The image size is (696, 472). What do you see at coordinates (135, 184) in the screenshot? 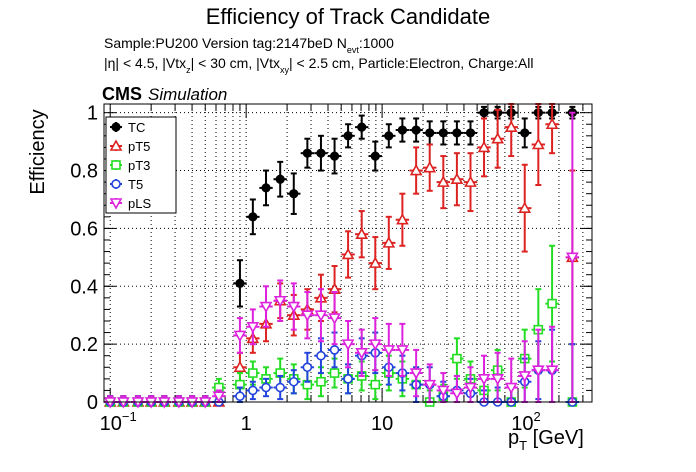
I see `legend-label: T5` at bounding box center [135, 184].